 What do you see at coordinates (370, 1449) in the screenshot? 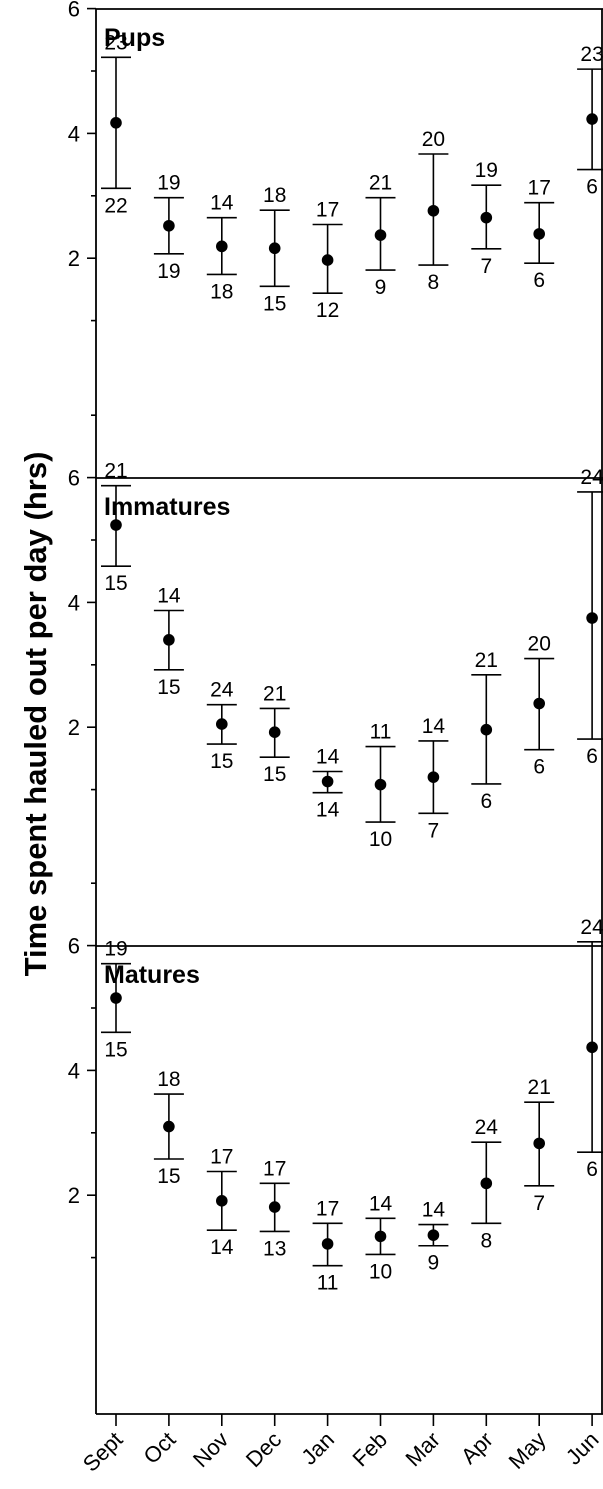
I see `x-tick-label-feb: Feb` at bounding box center [370, 1449].